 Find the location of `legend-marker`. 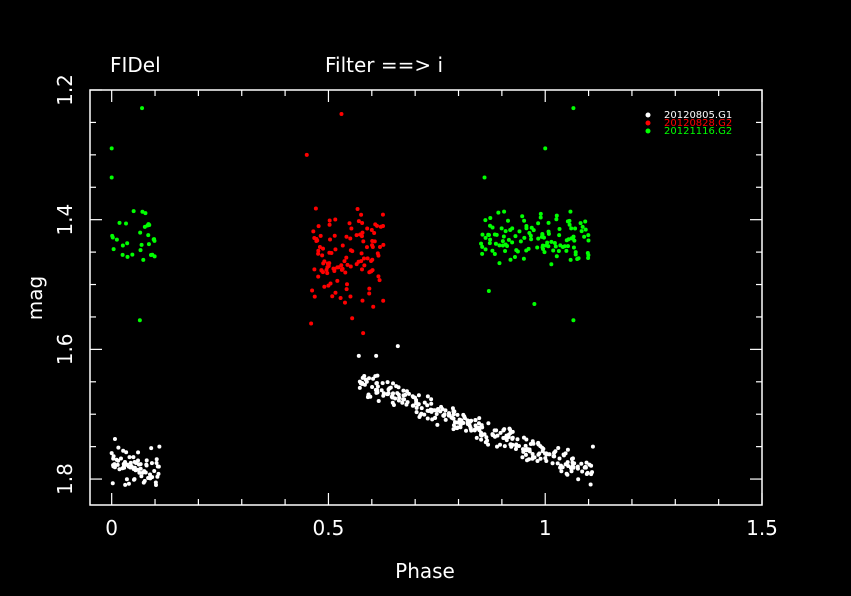

legend-marker is located at coordinates (648, 123).